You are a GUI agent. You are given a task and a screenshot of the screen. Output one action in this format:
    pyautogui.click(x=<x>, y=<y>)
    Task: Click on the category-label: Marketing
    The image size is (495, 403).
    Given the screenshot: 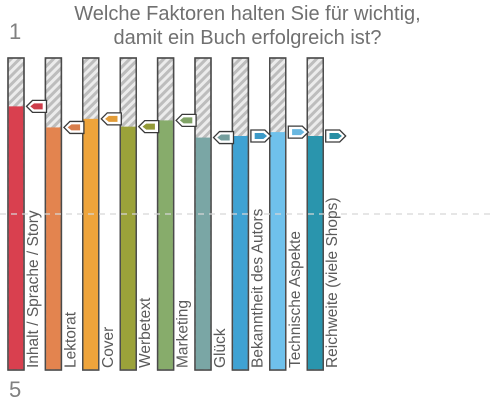 What is the action you would take?
    pyautogui.click(x=183, y=334)
    